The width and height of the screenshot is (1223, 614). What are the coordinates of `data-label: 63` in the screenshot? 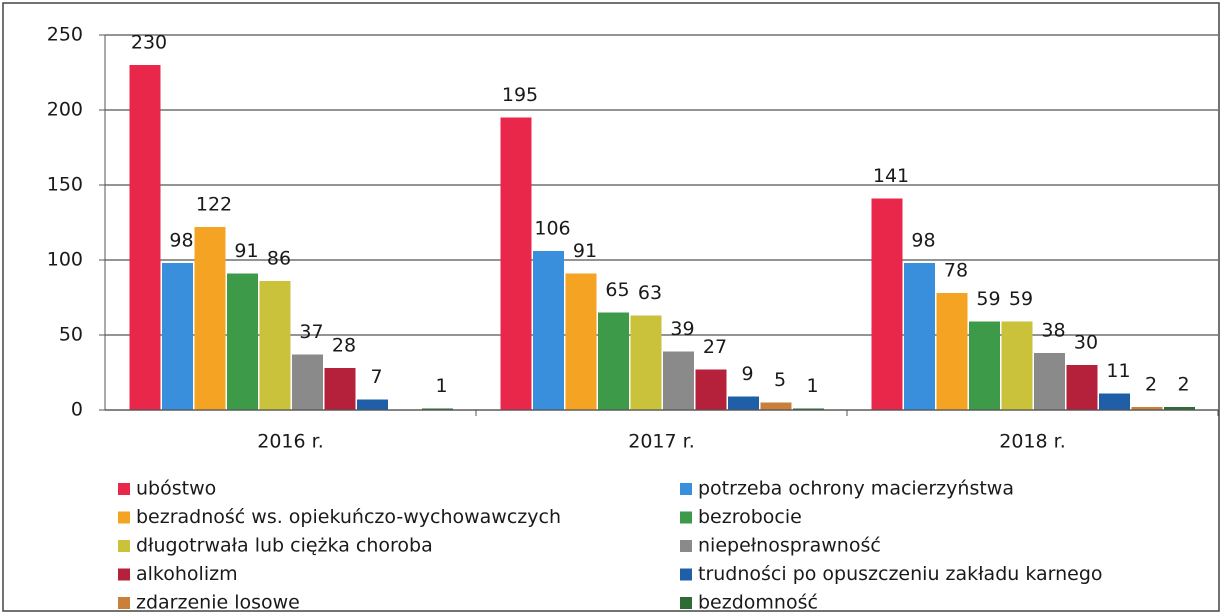 It's located at (650, 293).